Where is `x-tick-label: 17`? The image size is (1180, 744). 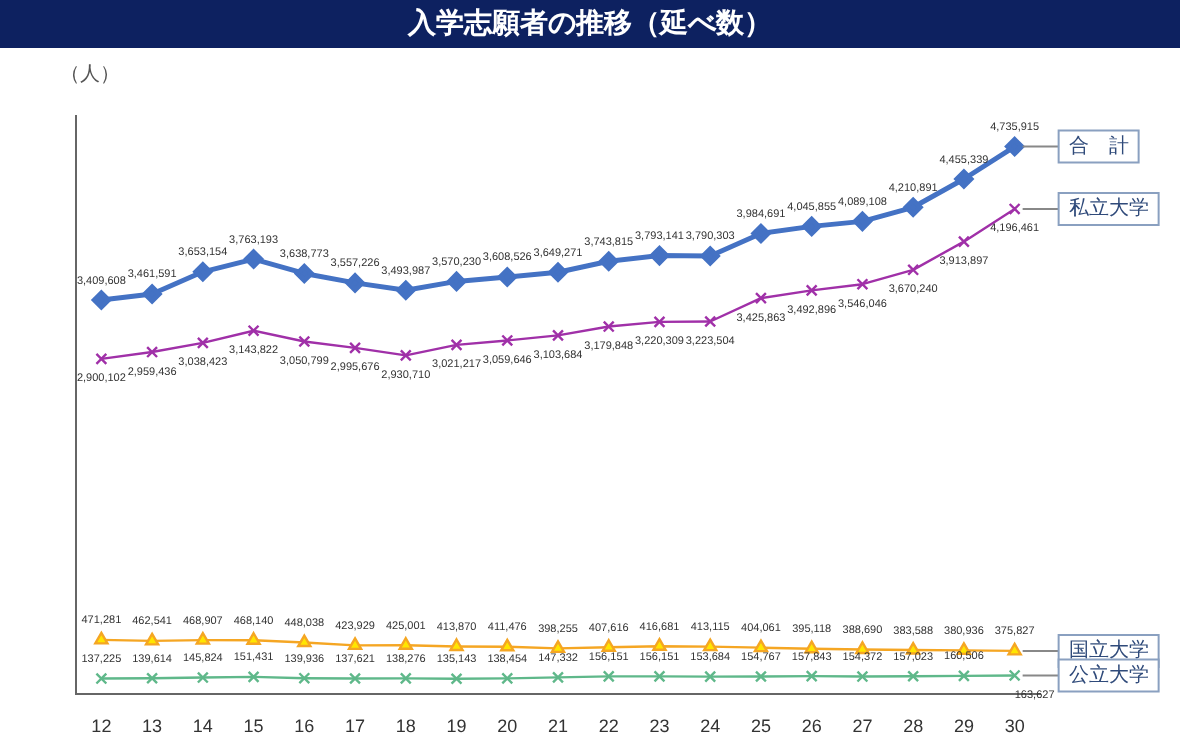
x-tick-label: 17 is located at coordinates (355, 726).